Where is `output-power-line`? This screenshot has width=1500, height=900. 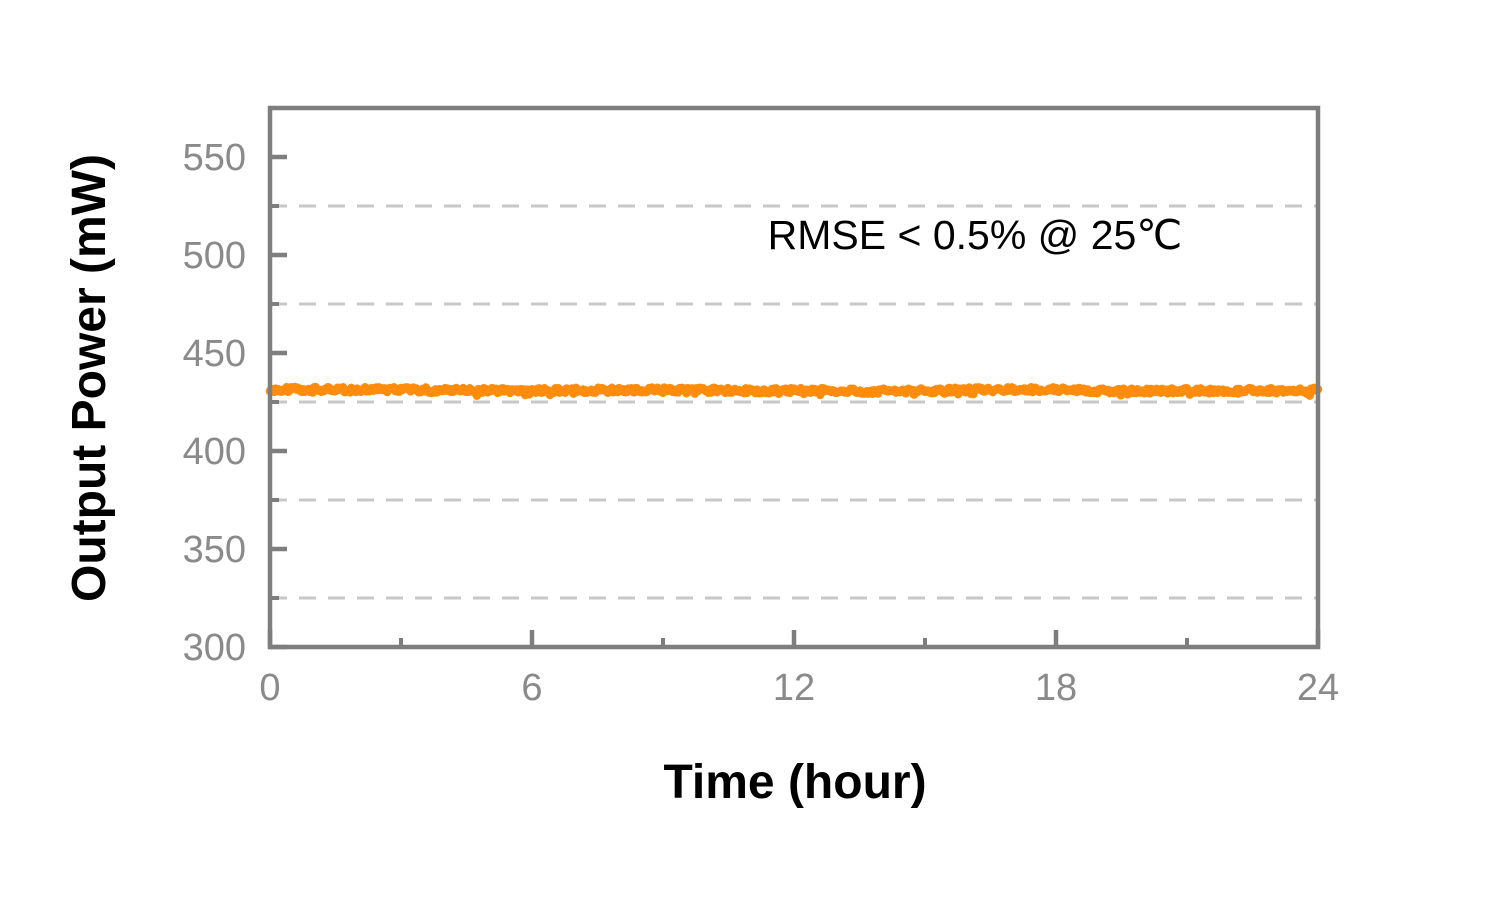
output-power-line is located at coordinates (794, 391).